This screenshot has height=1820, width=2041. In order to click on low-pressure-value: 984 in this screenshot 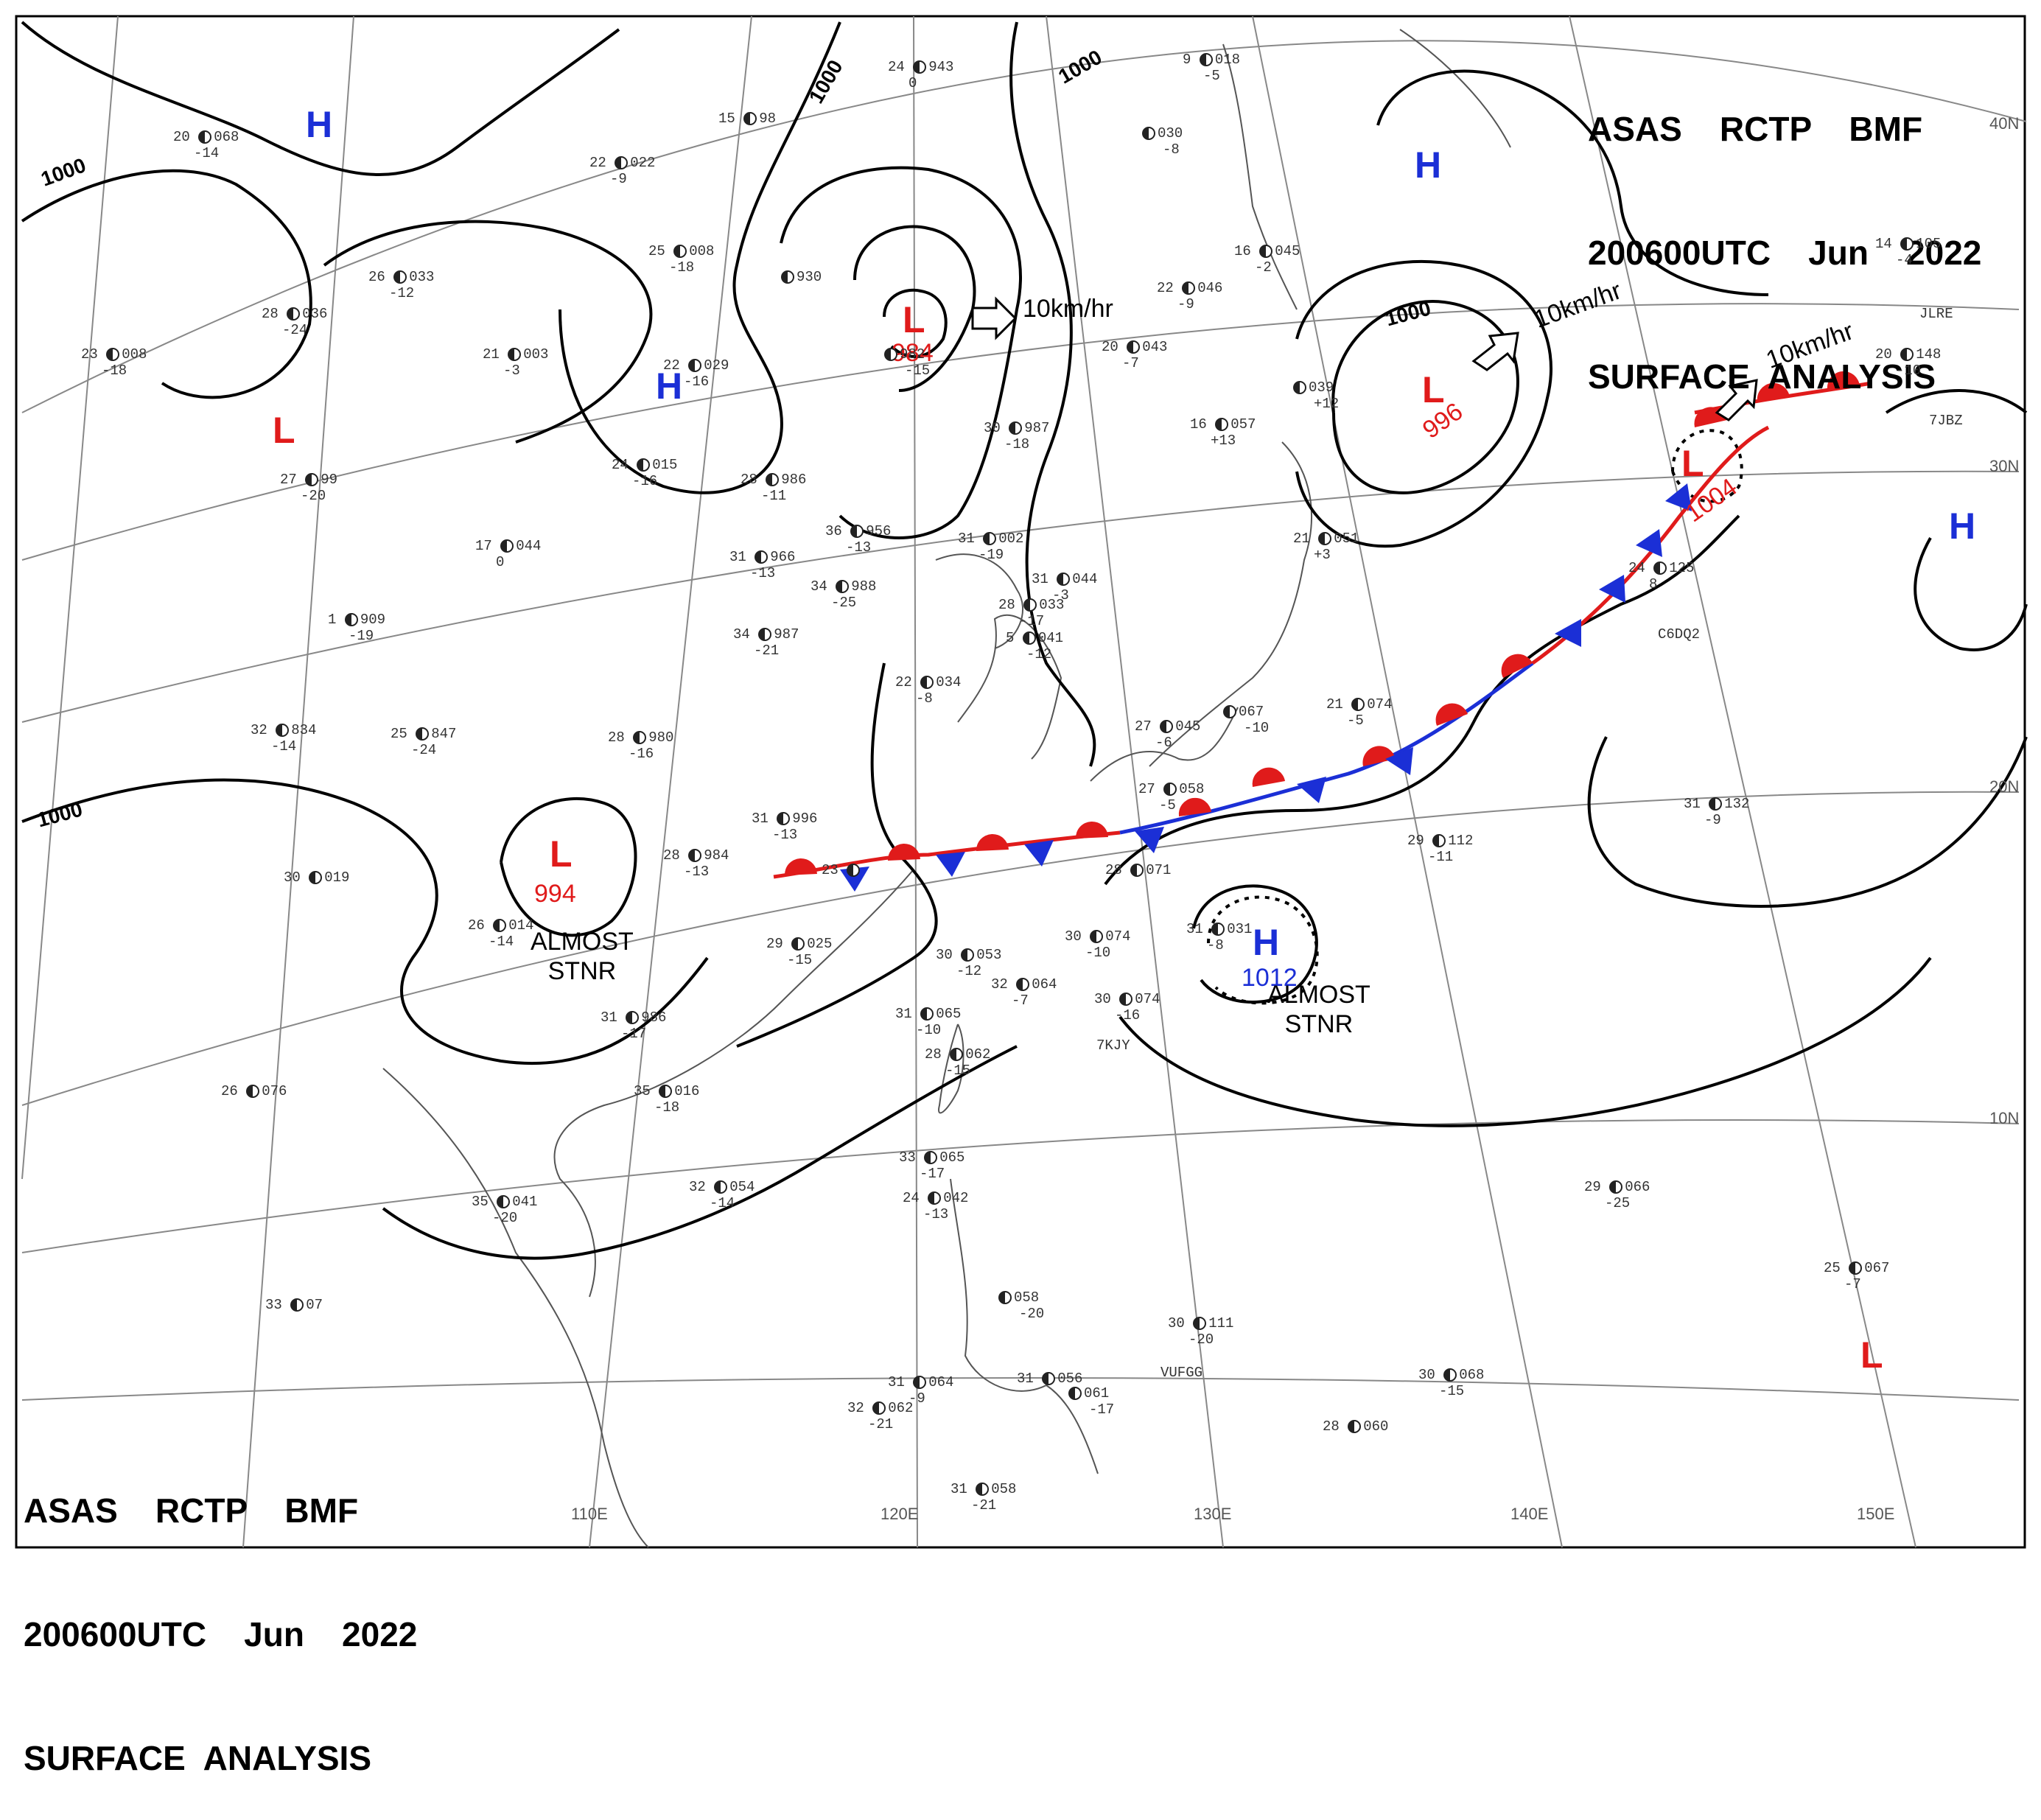, I will do `click(913, 353)`.